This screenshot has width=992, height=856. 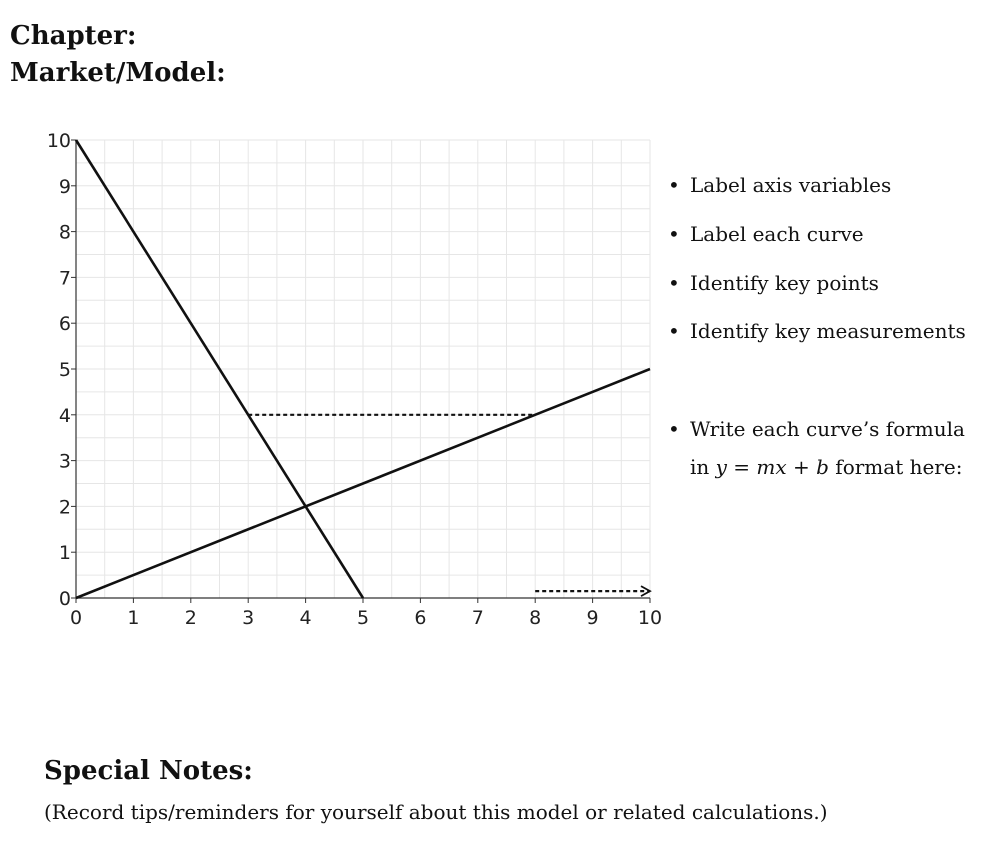 What do you see at coordinates (895, 467) in the screenshot?
I see `formula-suffix: format here:` at bounding box center [895, 467].